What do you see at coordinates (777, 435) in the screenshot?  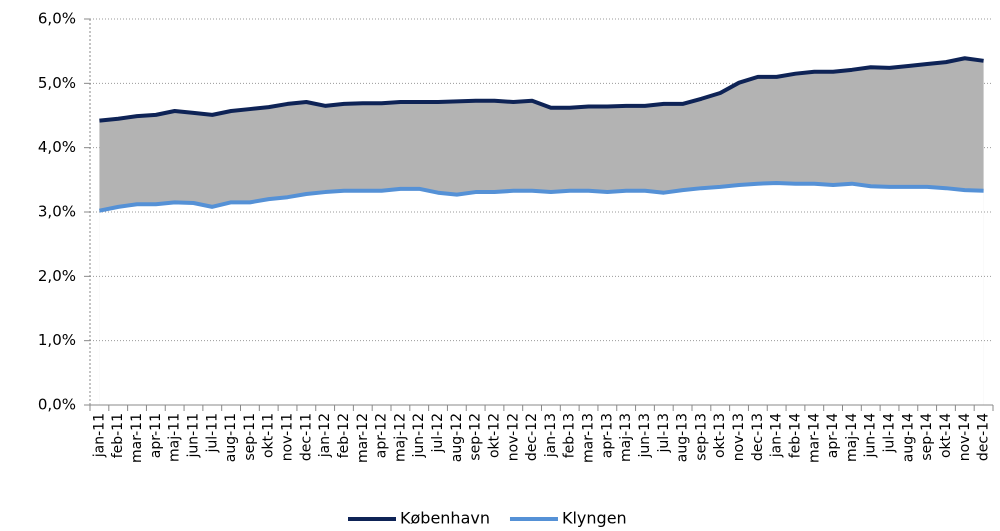 I see `x-tick-label: jan-14` at bounding box center [777, 435].